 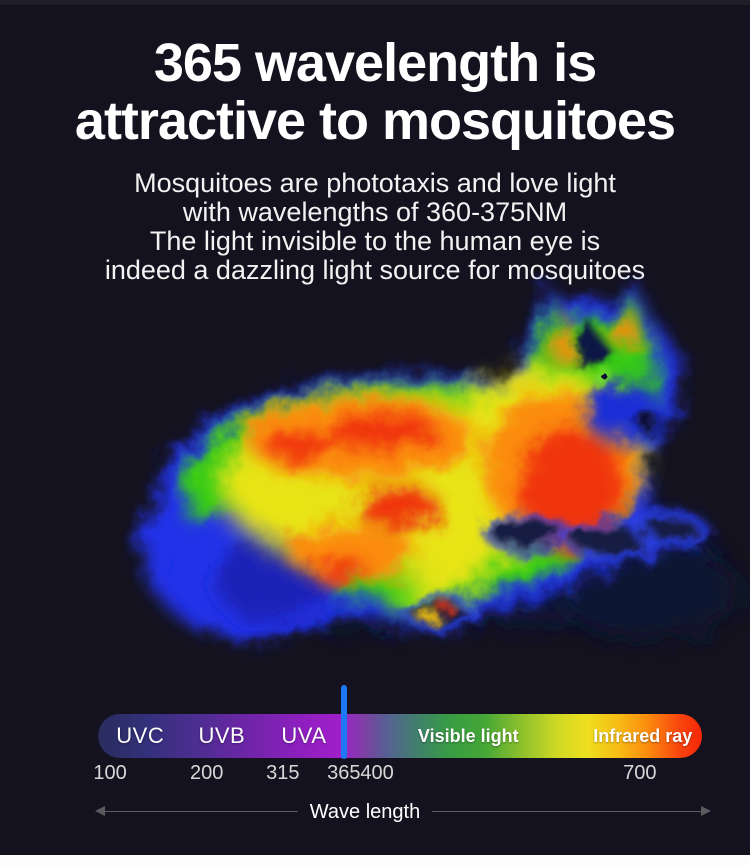 I want to click on cat-paws, so click(x=554, y=570).